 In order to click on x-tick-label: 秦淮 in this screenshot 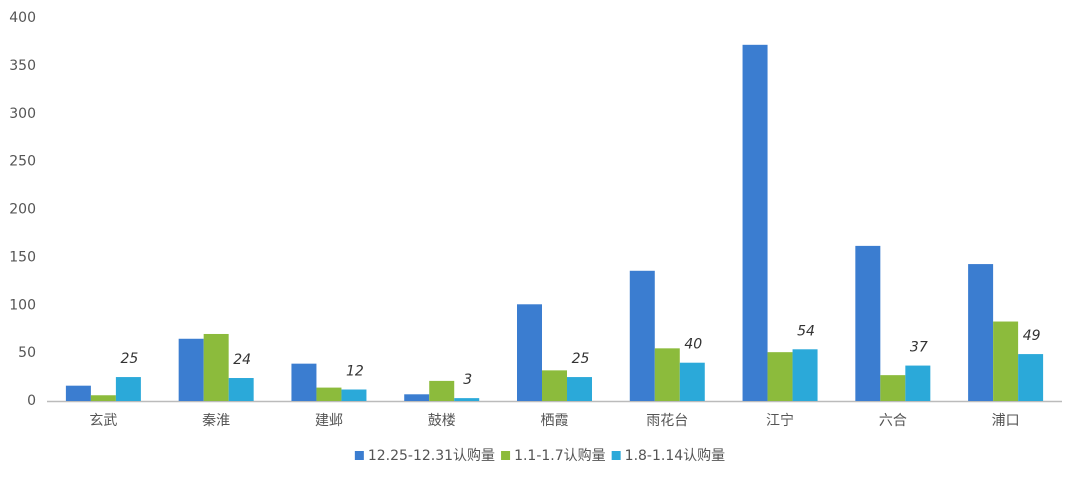, I will do `click(216, 421)`.